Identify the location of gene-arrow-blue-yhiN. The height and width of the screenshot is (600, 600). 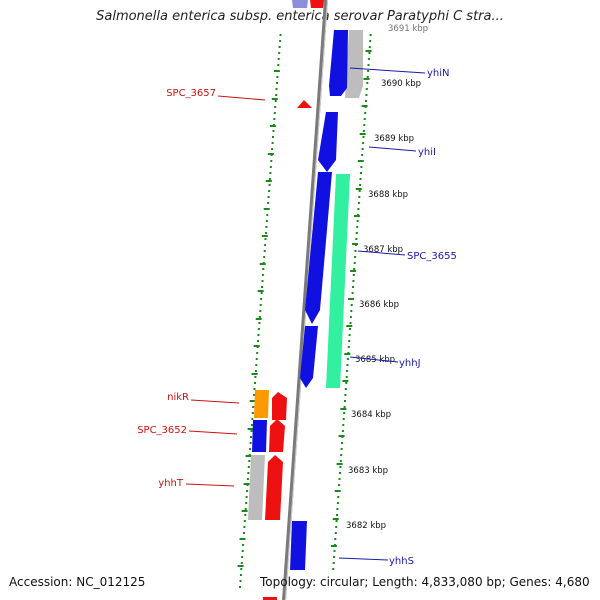
(338, 63).